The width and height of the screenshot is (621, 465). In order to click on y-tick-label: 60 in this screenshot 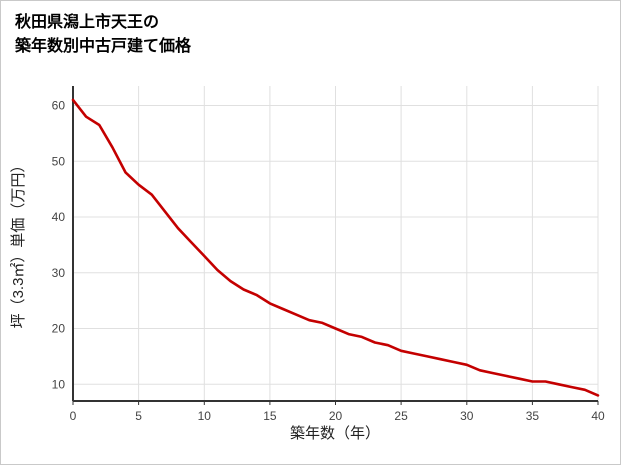, I will do `click(59, 106)`.